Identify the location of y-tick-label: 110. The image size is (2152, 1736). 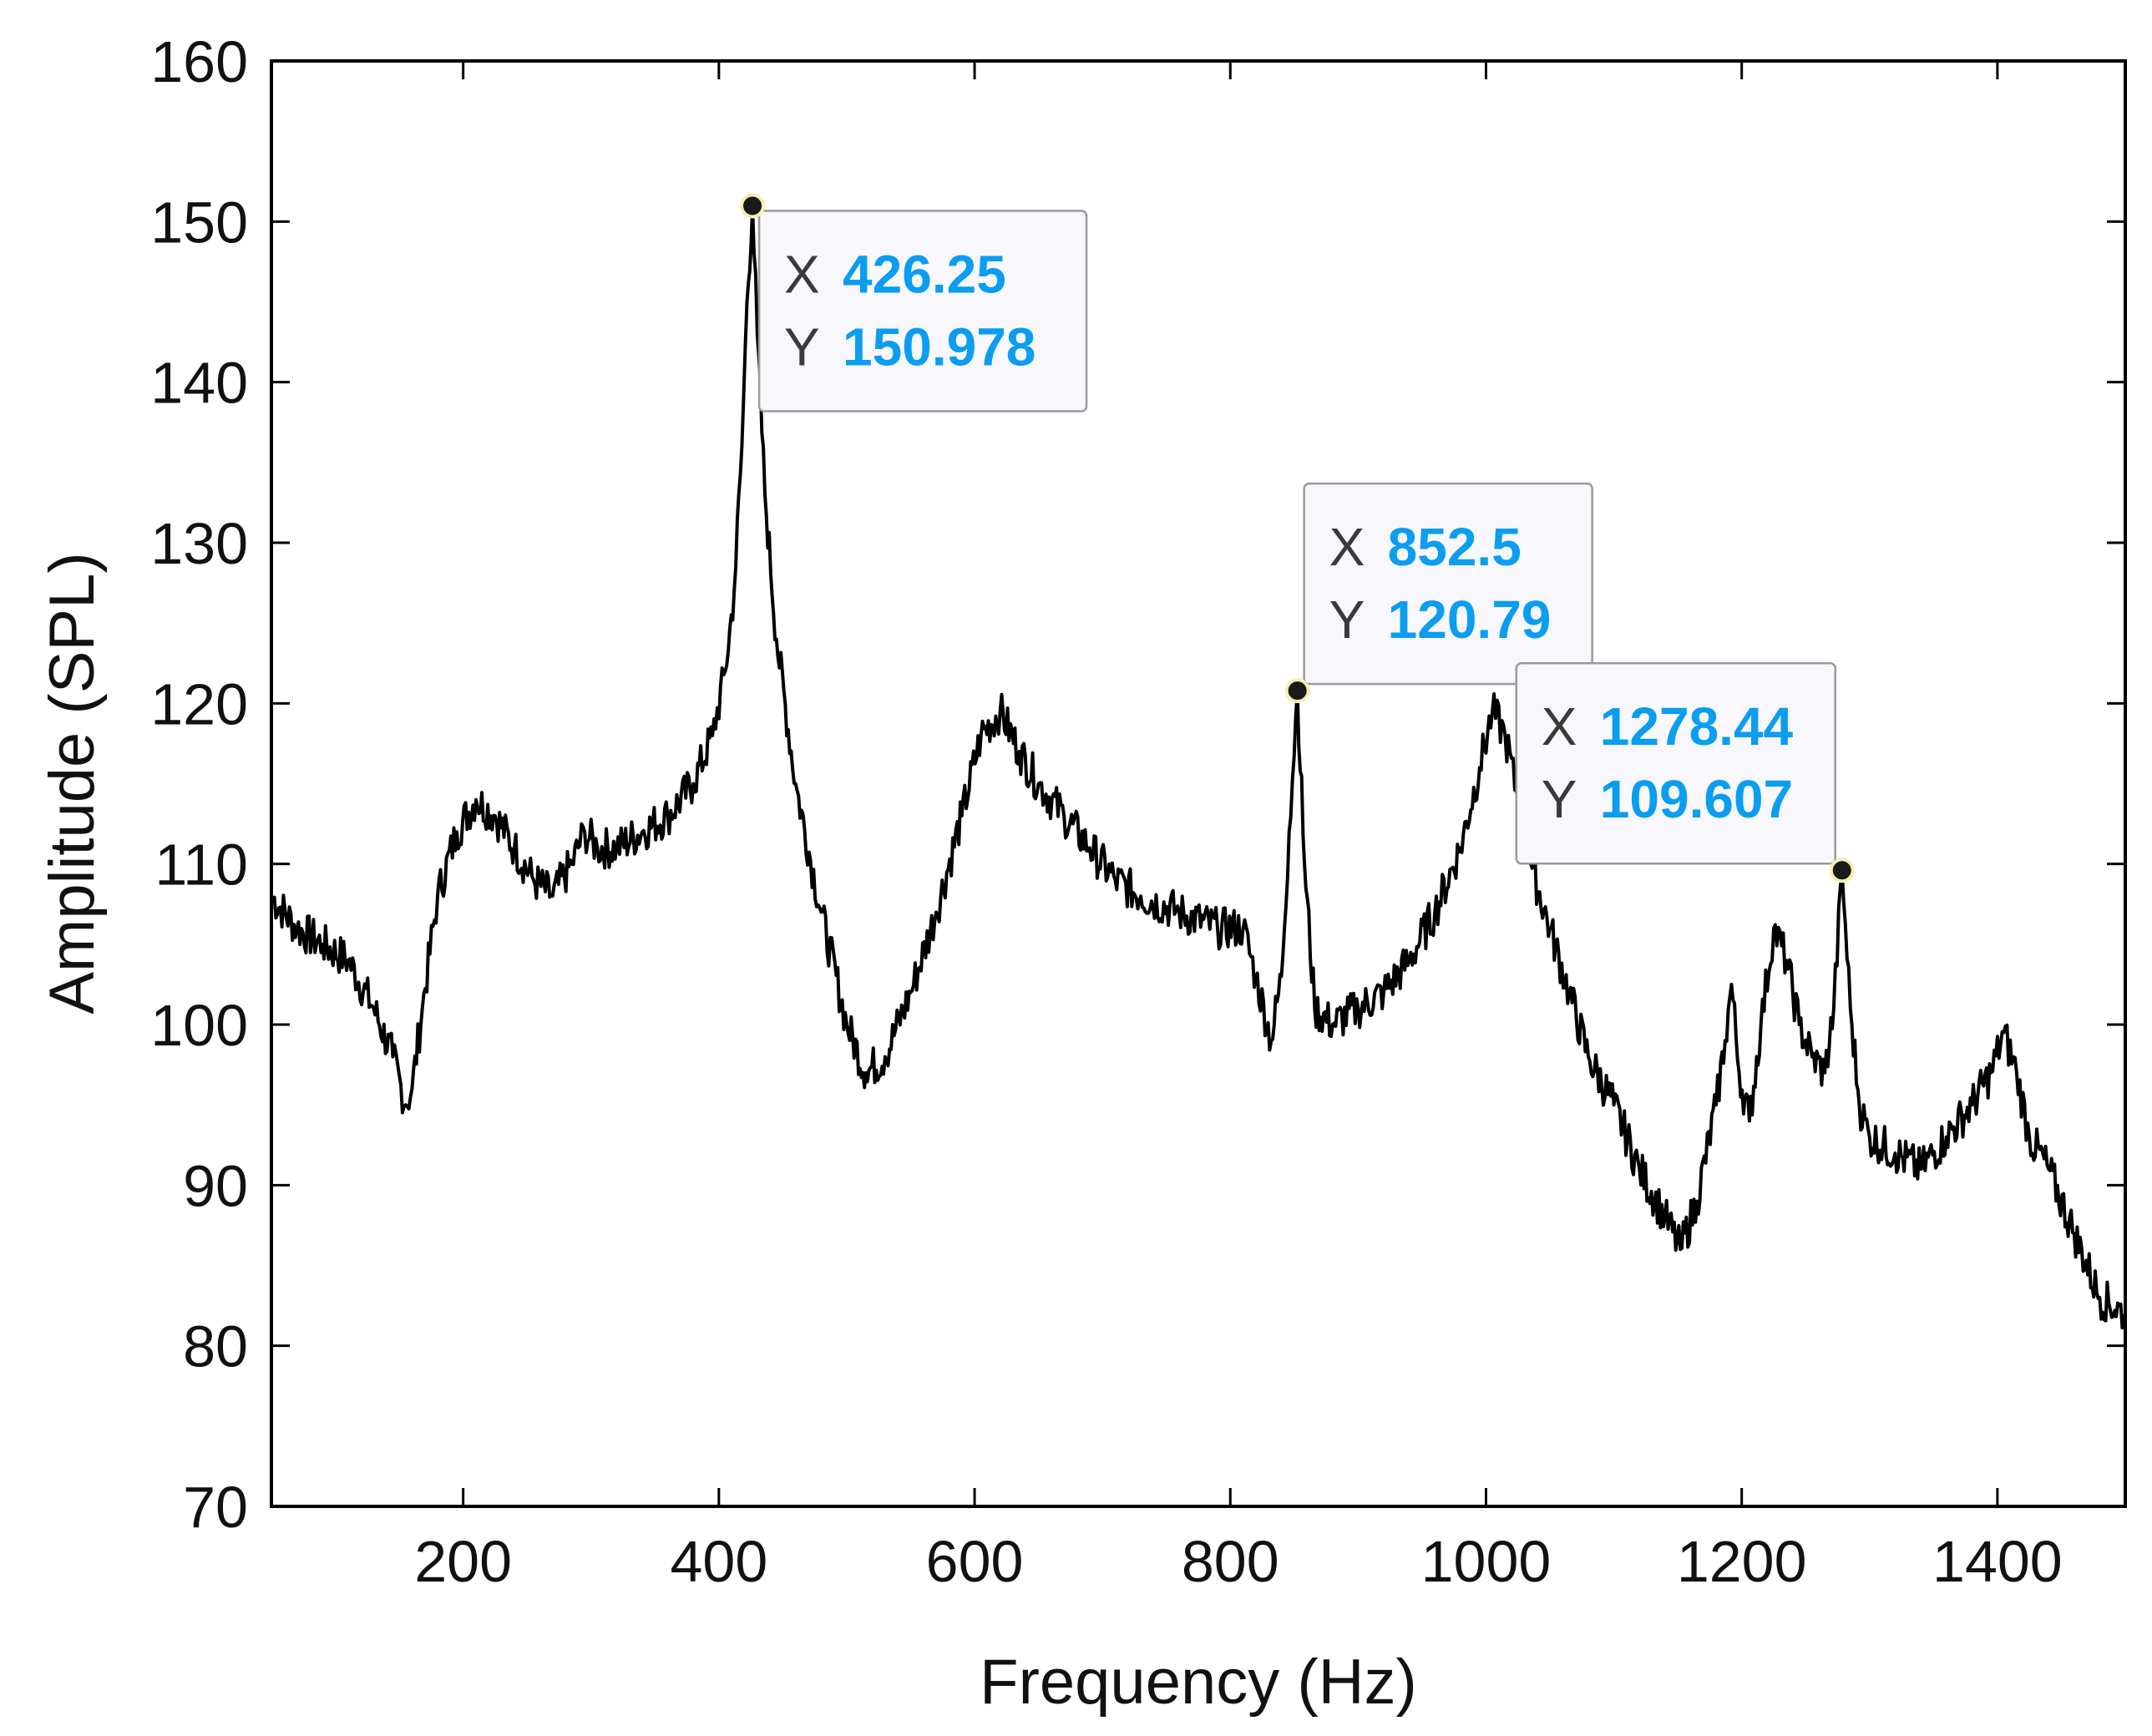
(201, 865).